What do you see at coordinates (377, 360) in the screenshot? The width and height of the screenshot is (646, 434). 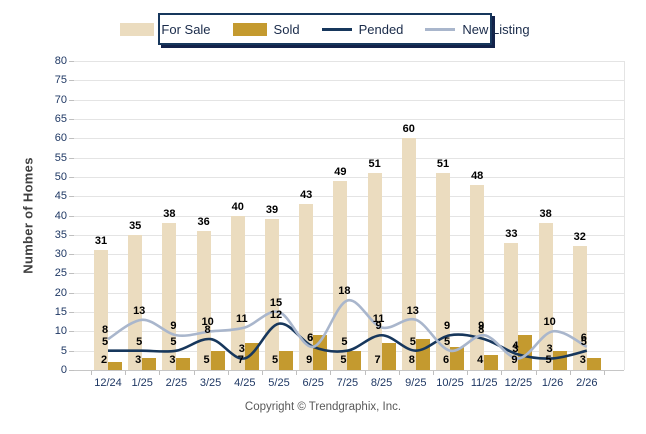 I see `sold-value-label: 7` at bounding box center [377, 360].